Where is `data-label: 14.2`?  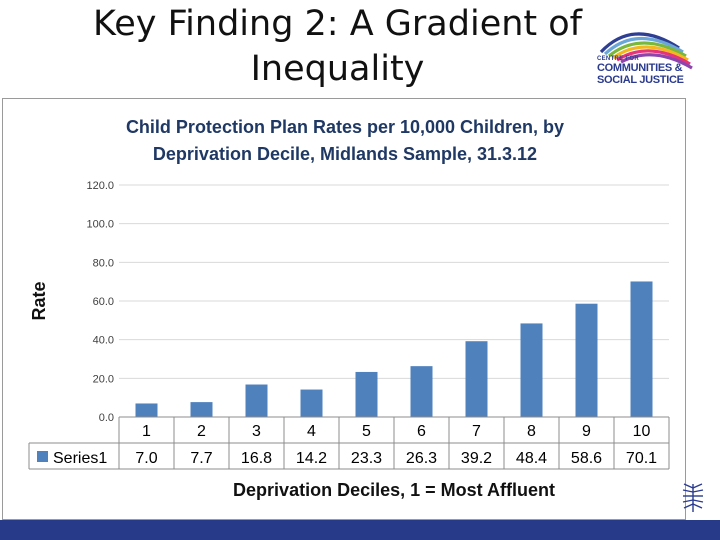
data-label: 14.2 is located at coordinates (311, 458).